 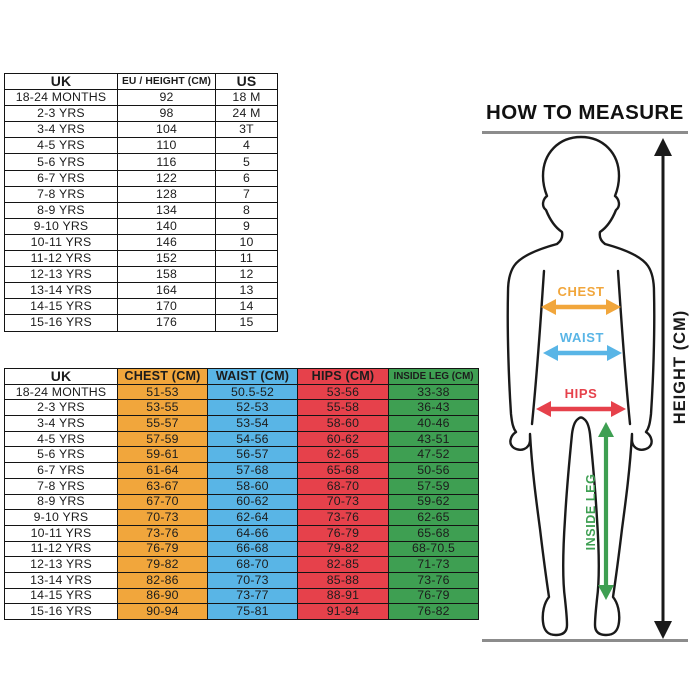 I want to click on table-row: 3-4 YRS 104 3T, so click(x=141, y=130).